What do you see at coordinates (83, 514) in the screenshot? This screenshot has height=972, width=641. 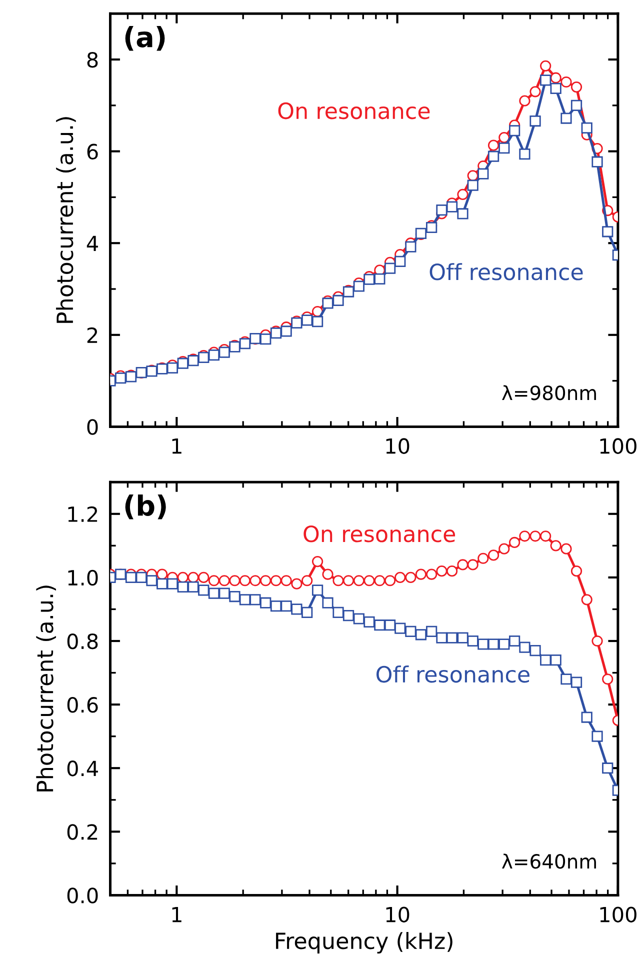 I see `y-tick-label: 1.2` at bounding box center [83, 514].